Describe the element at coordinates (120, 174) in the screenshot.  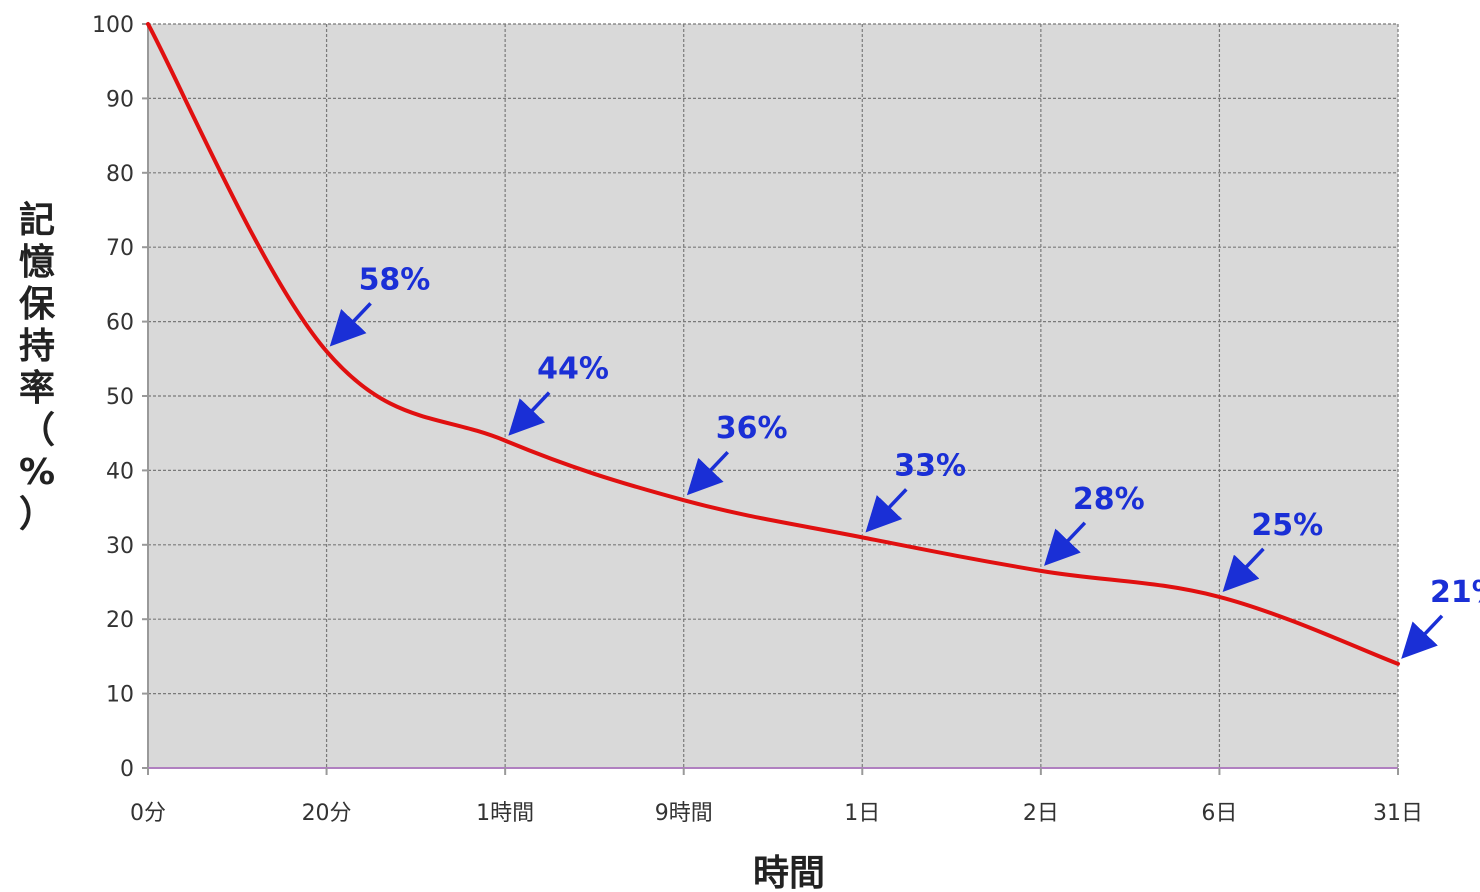
I see `y-tick-label: 80` at that location.